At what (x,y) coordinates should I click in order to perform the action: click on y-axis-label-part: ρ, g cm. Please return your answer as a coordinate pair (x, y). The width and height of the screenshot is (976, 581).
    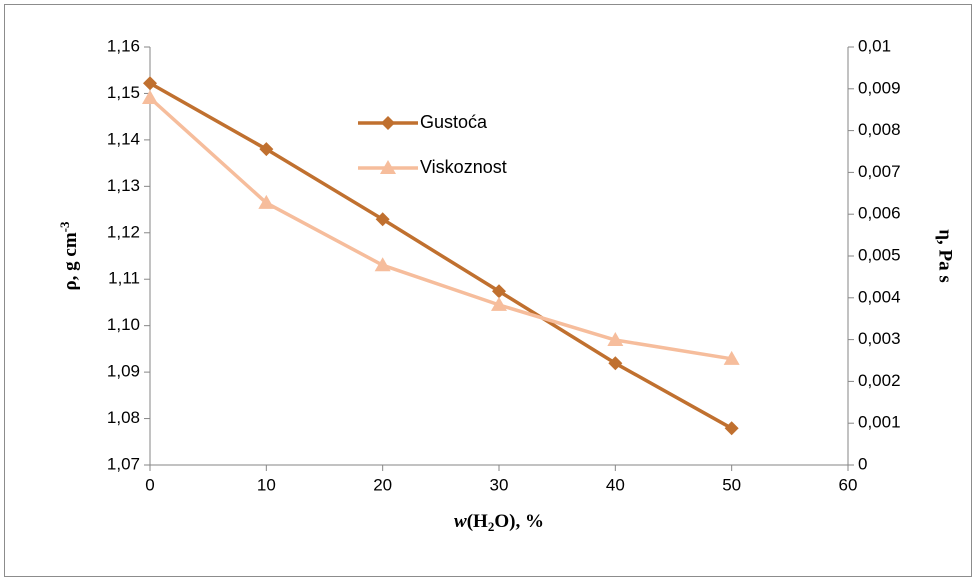
    Looking at the image, I should click on (70, 261).